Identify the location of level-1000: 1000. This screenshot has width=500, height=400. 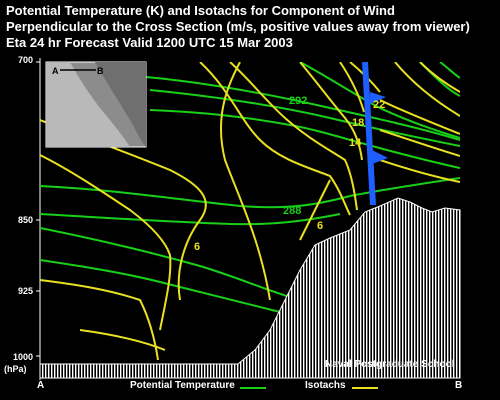
(22, 357).